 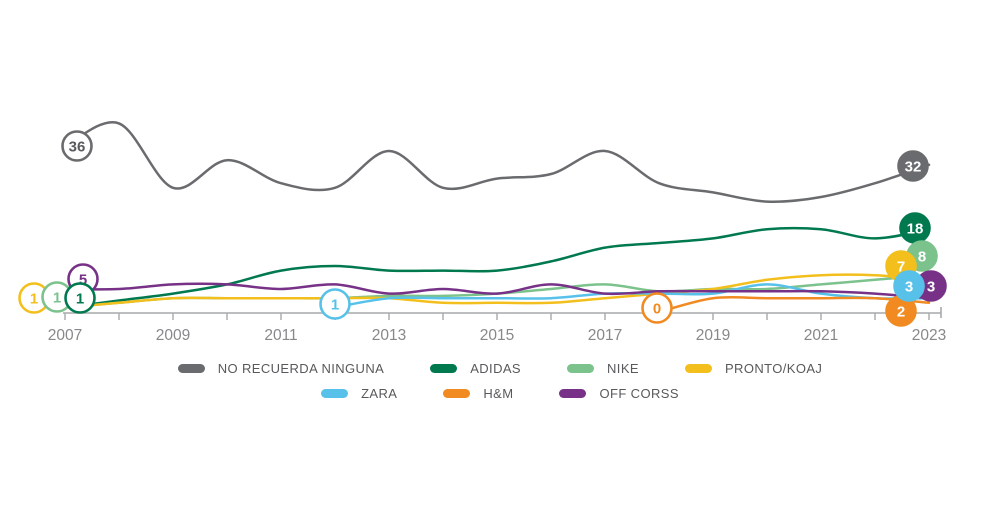 I want to click on legend-item-no-recuerda-ninguna: NO RECUERDA NINGUNA, so click(x=281, y=368).